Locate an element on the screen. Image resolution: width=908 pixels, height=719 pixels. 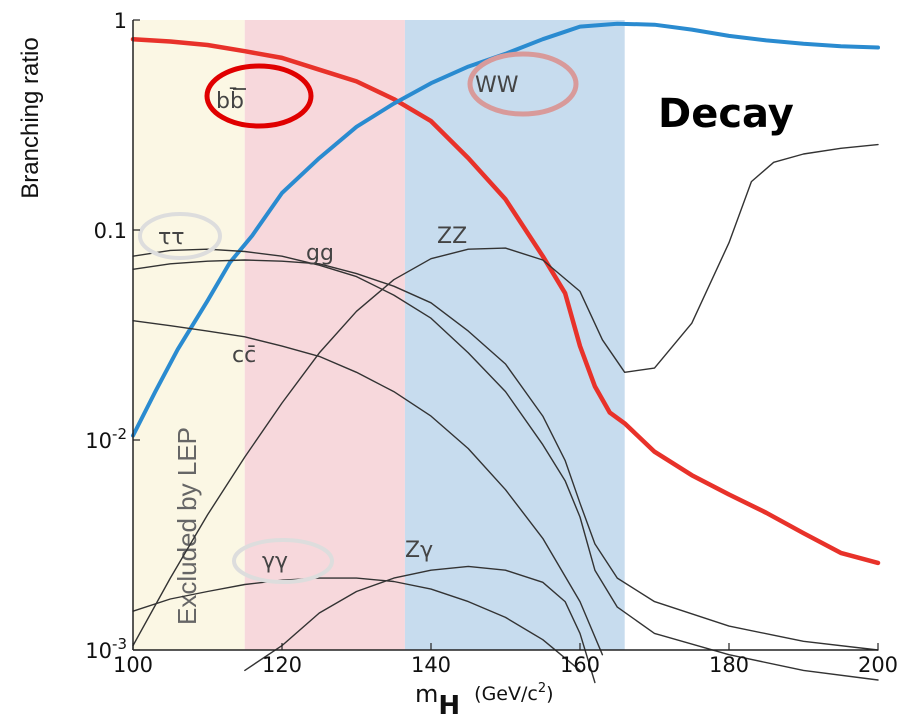
highlight-ellipse-tautau is located at coordinates (180, 236).